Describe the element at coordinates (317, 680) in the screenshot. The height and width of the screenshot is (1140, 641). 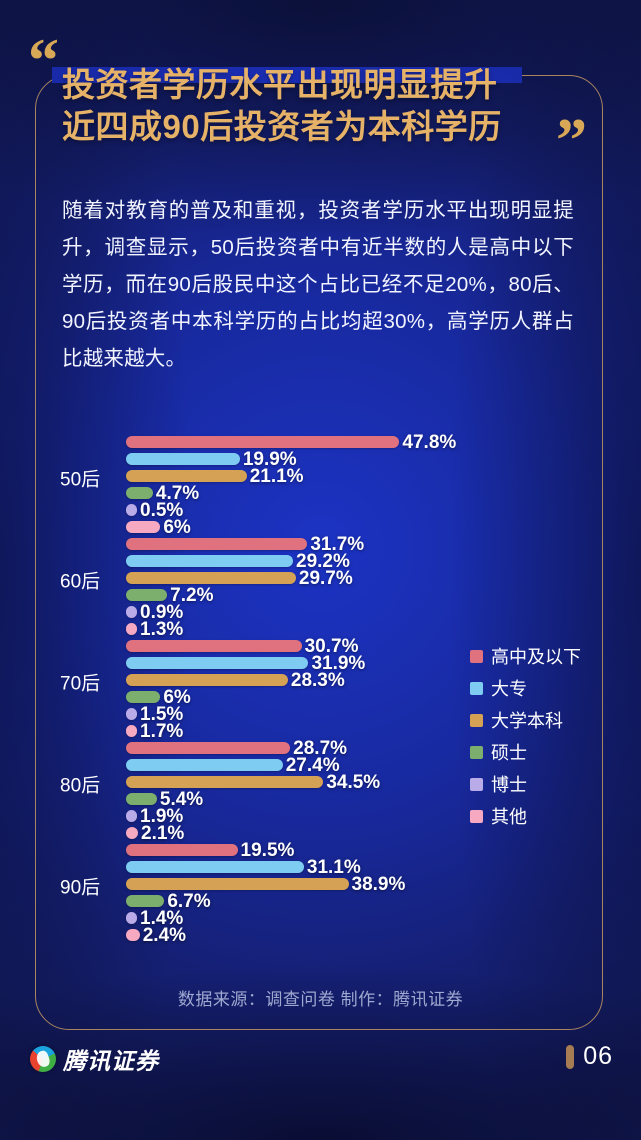
I see `chart-bar-value: 28.3%` at that location.